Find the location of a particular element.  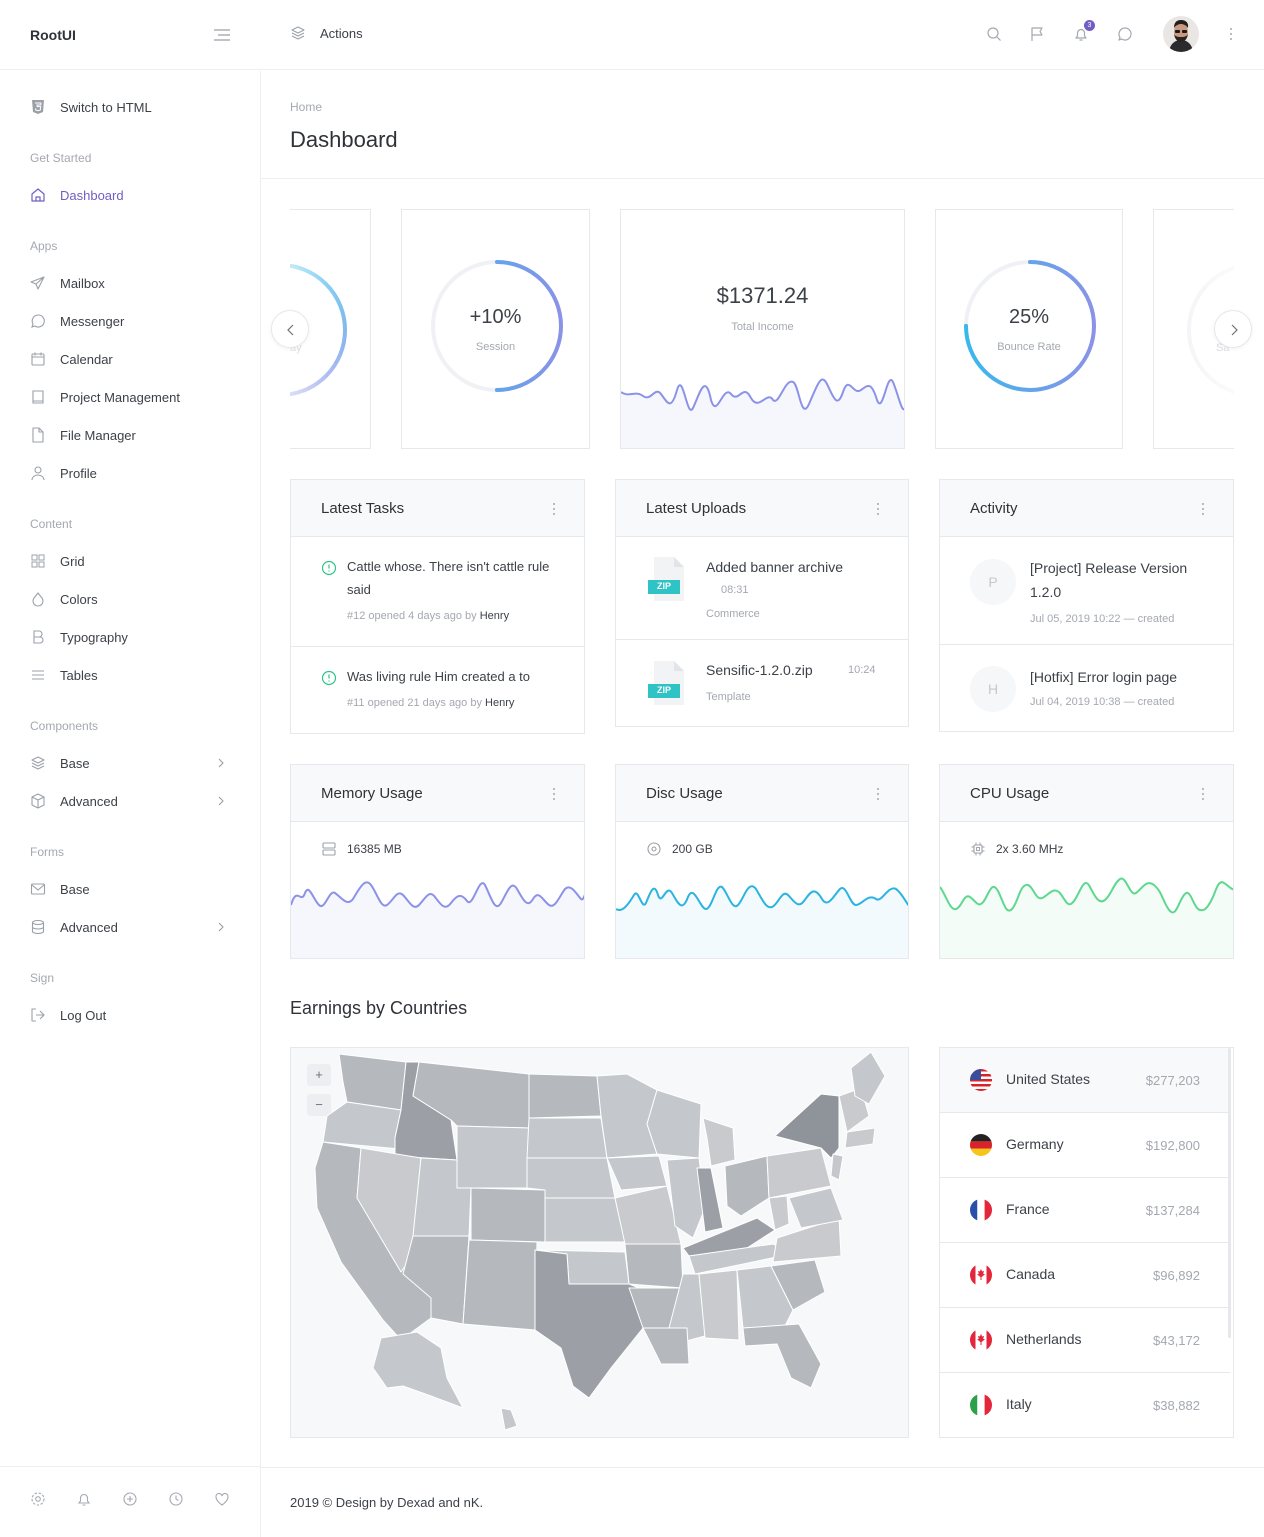

sidebar-item-calendar: Calendar is located at coordinates (71, 359).